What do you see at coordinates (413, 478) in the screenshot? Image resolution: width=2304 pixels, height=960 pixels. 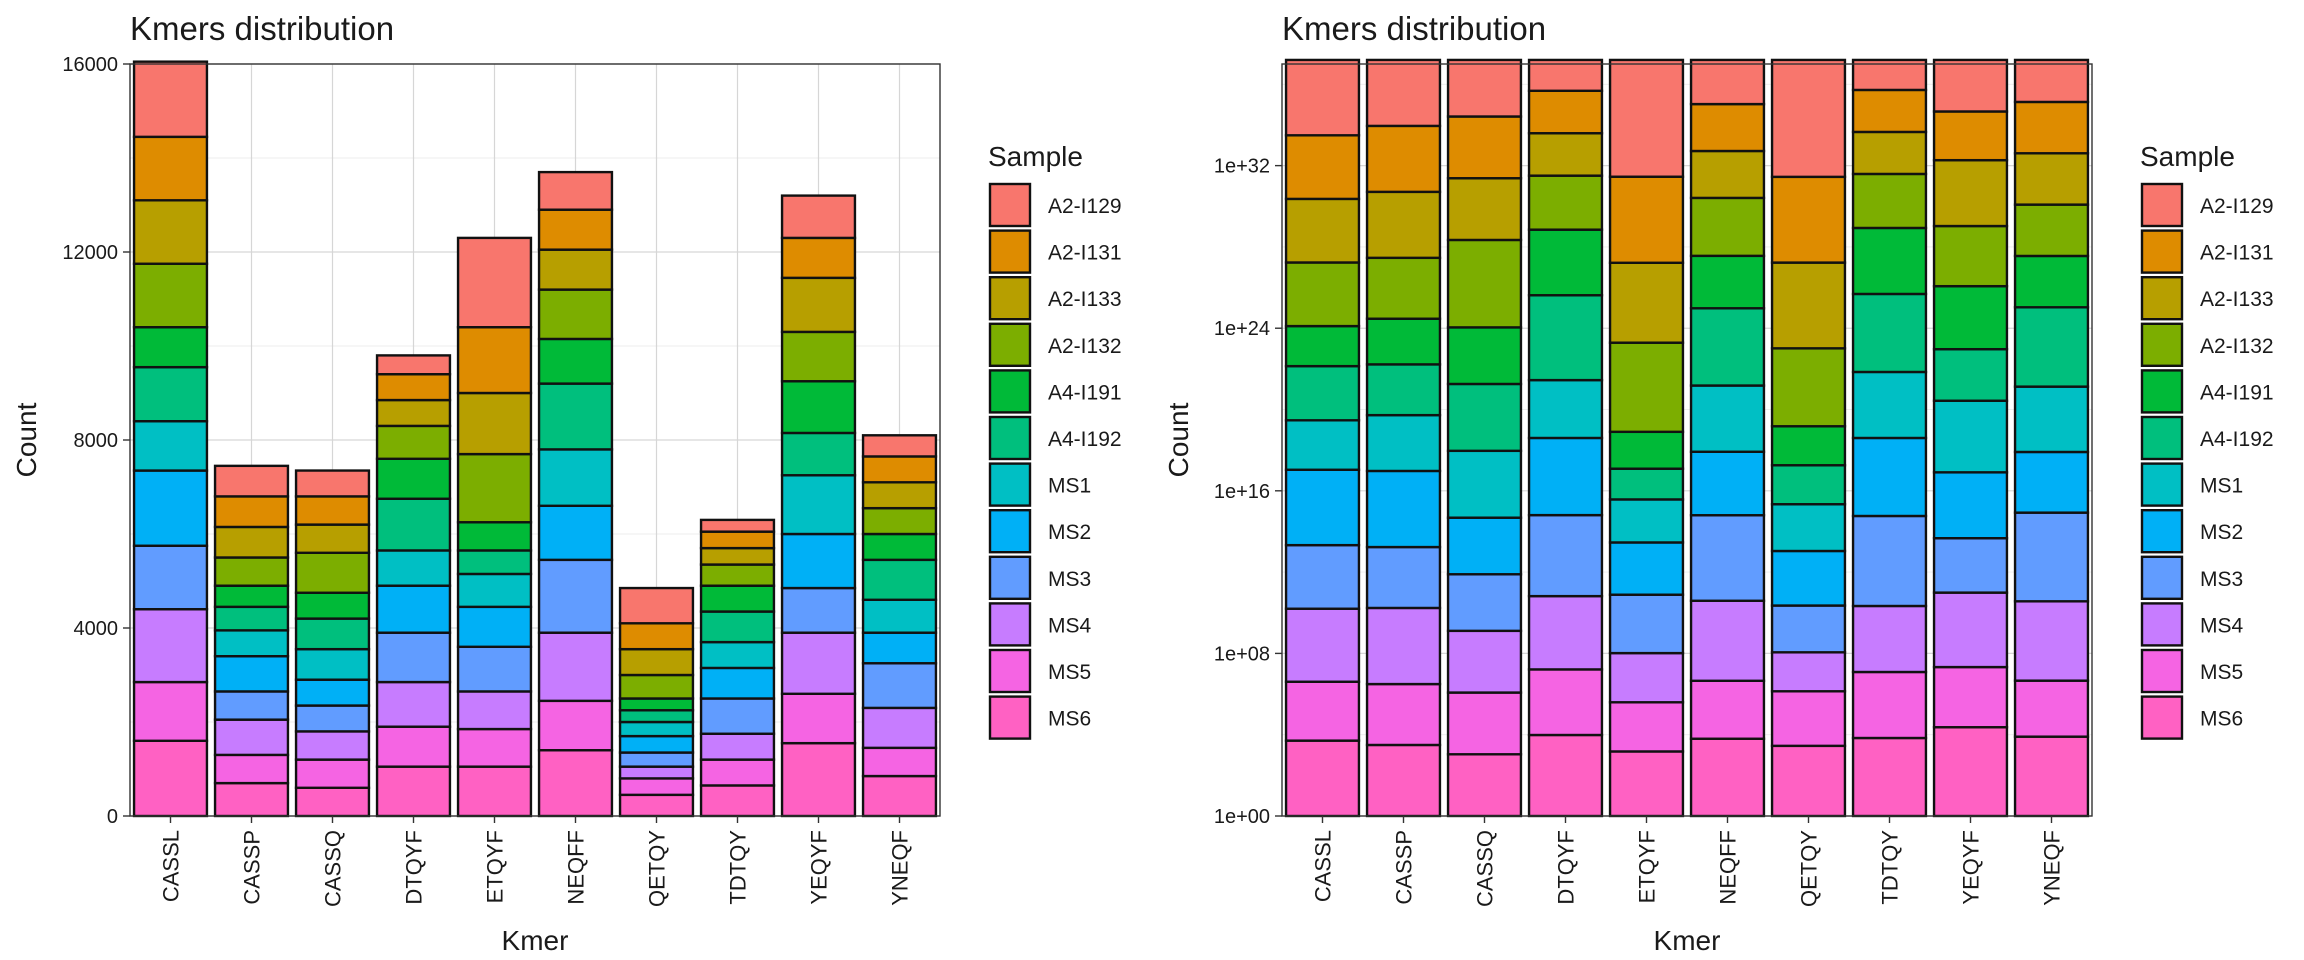 I see `bar-segment-dtqyf-a4-i191` at bounding box center [413, 478].